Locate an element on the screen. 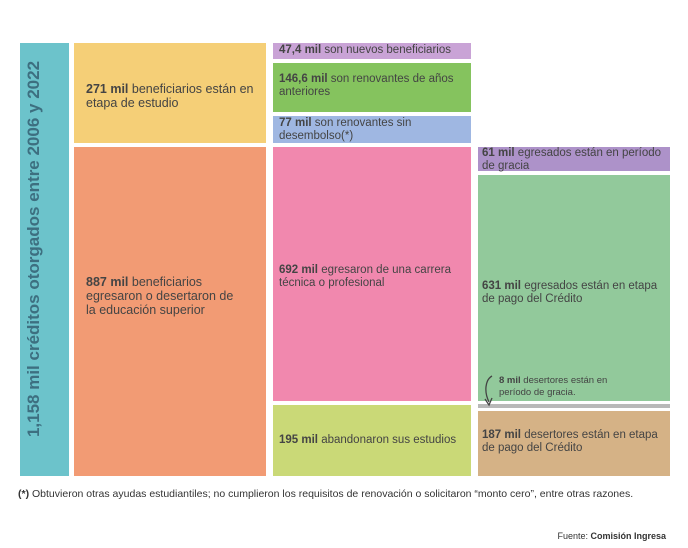 This screenshot has height=548, width=688. renewals-no-disbursement-box is located at coordinates (372, 129).